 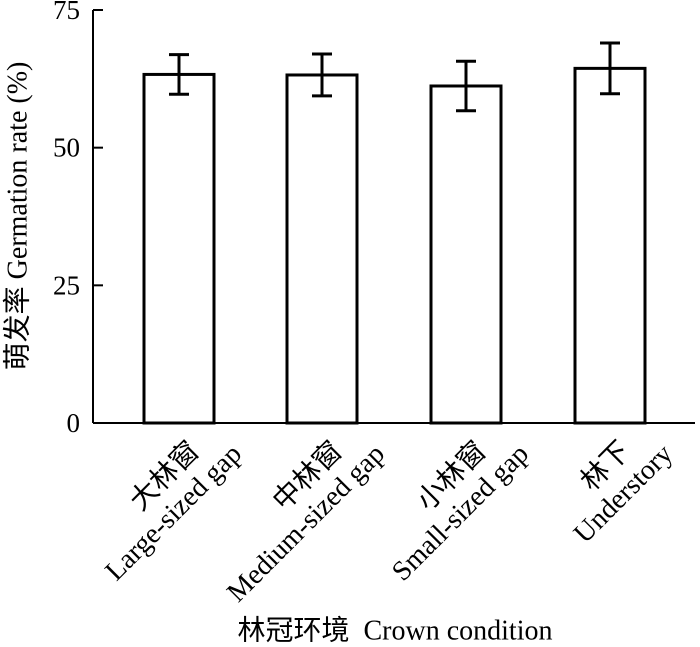 What do you see at coordinates (66, 148) in the screenshot?
I see `y-tick-label: 50` at bounding box center [66, 148].